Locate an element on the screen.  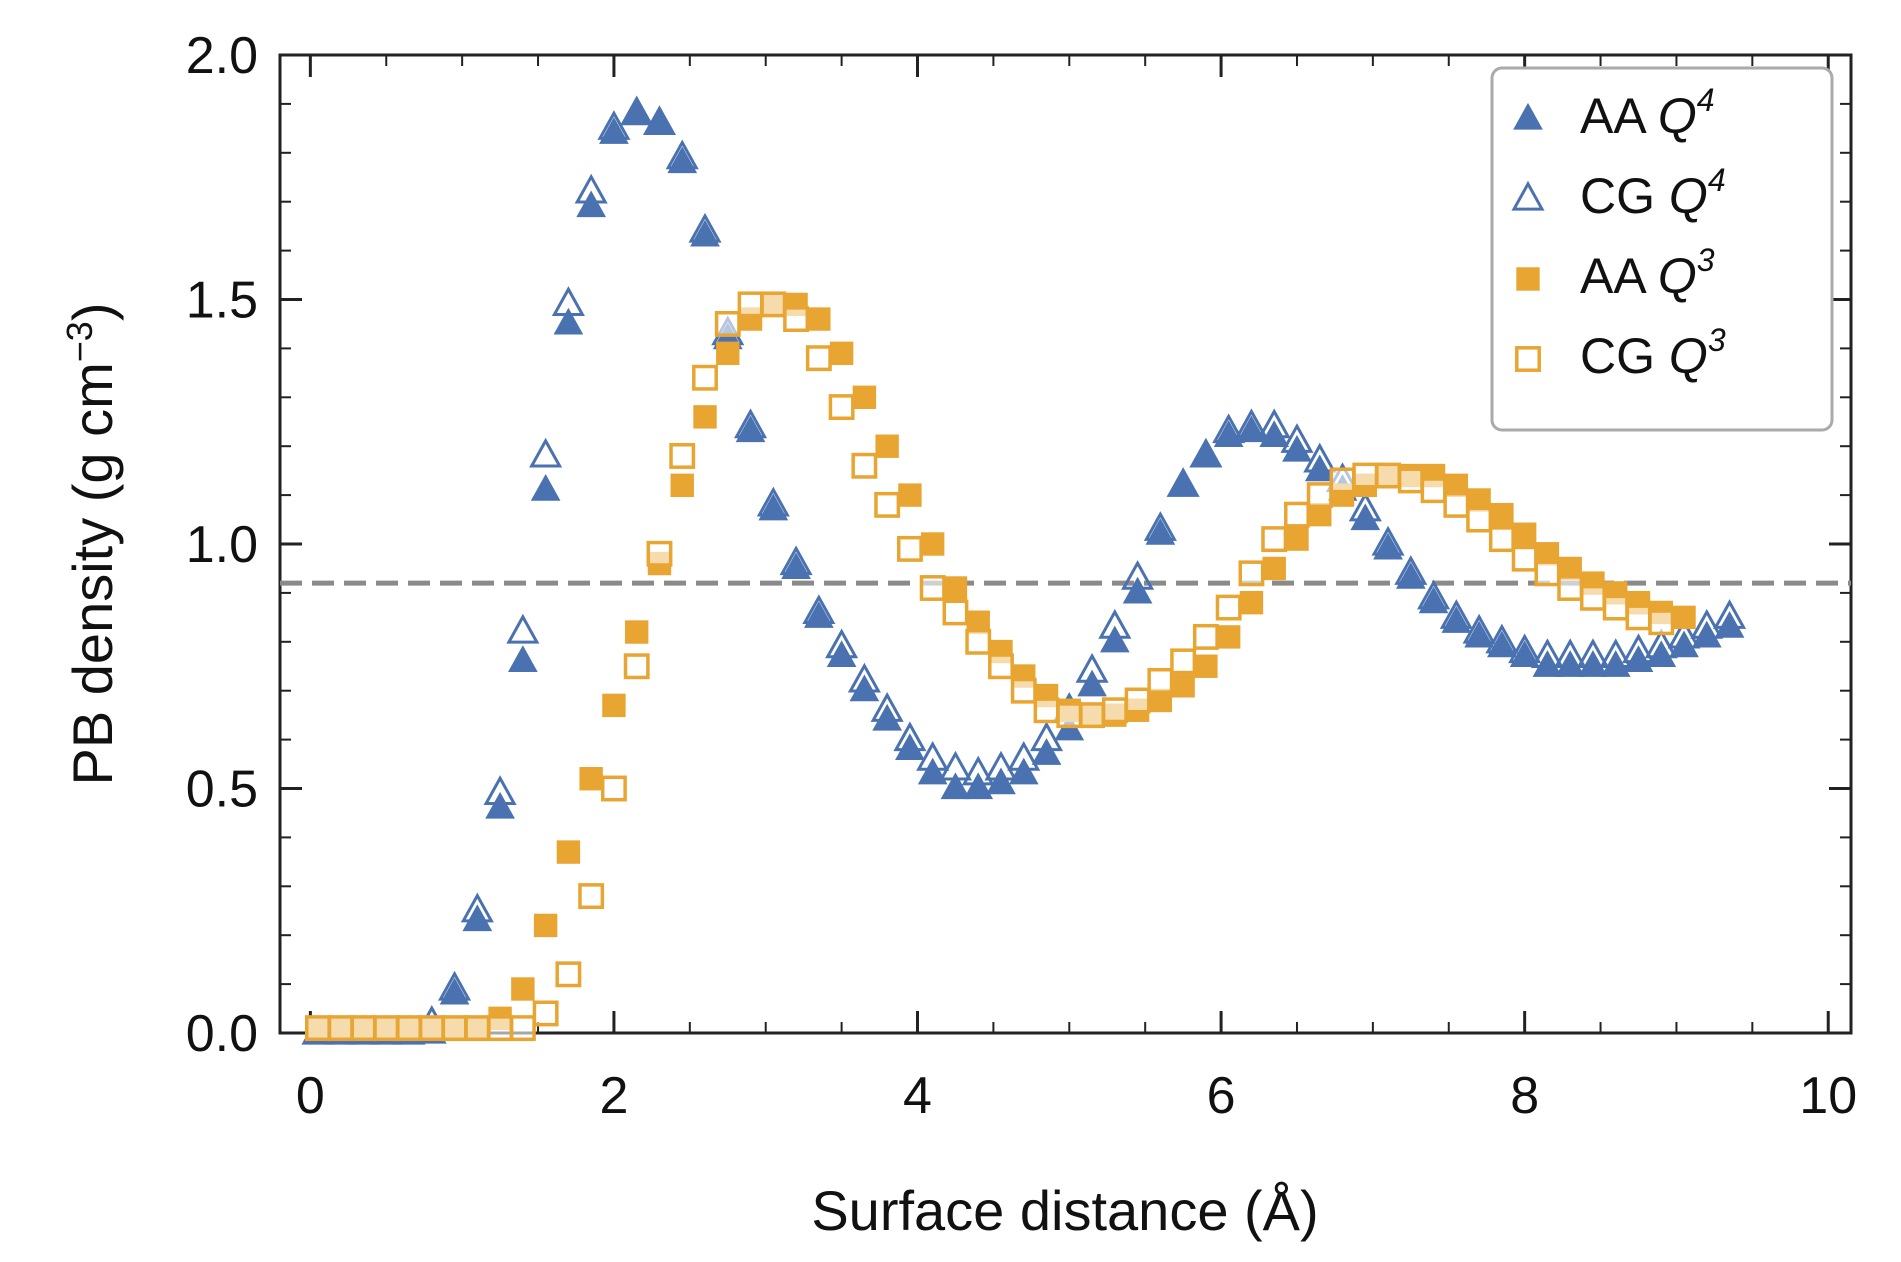
x-tick-label: 6 is located at coordinates (1221, 1096).